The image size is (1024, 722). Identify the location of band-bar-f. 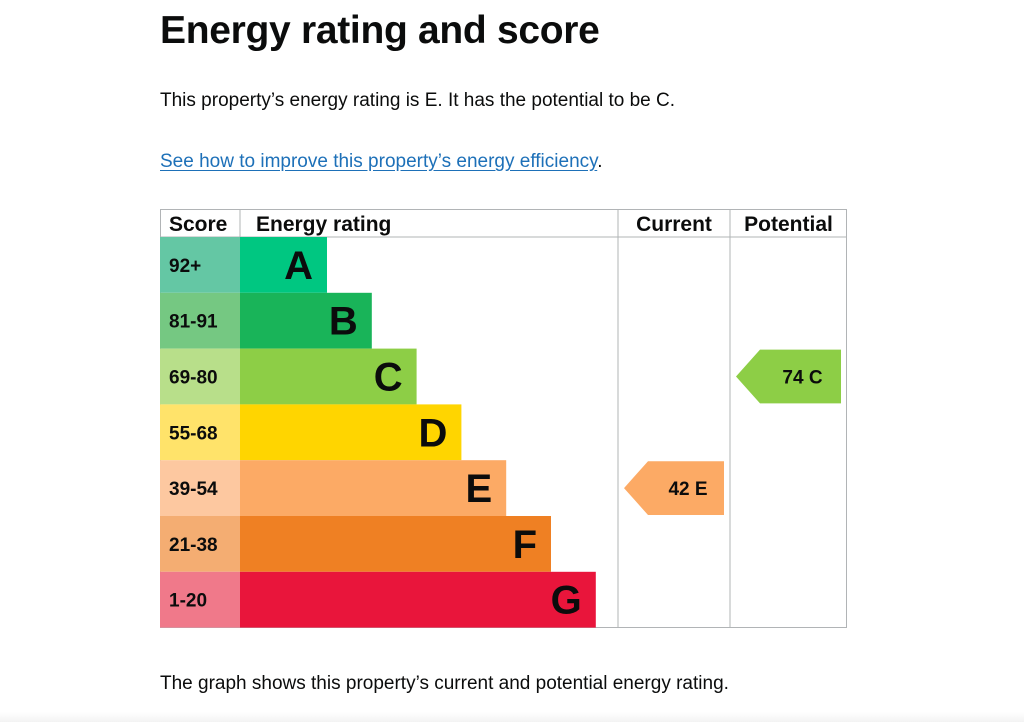
(395, 544).